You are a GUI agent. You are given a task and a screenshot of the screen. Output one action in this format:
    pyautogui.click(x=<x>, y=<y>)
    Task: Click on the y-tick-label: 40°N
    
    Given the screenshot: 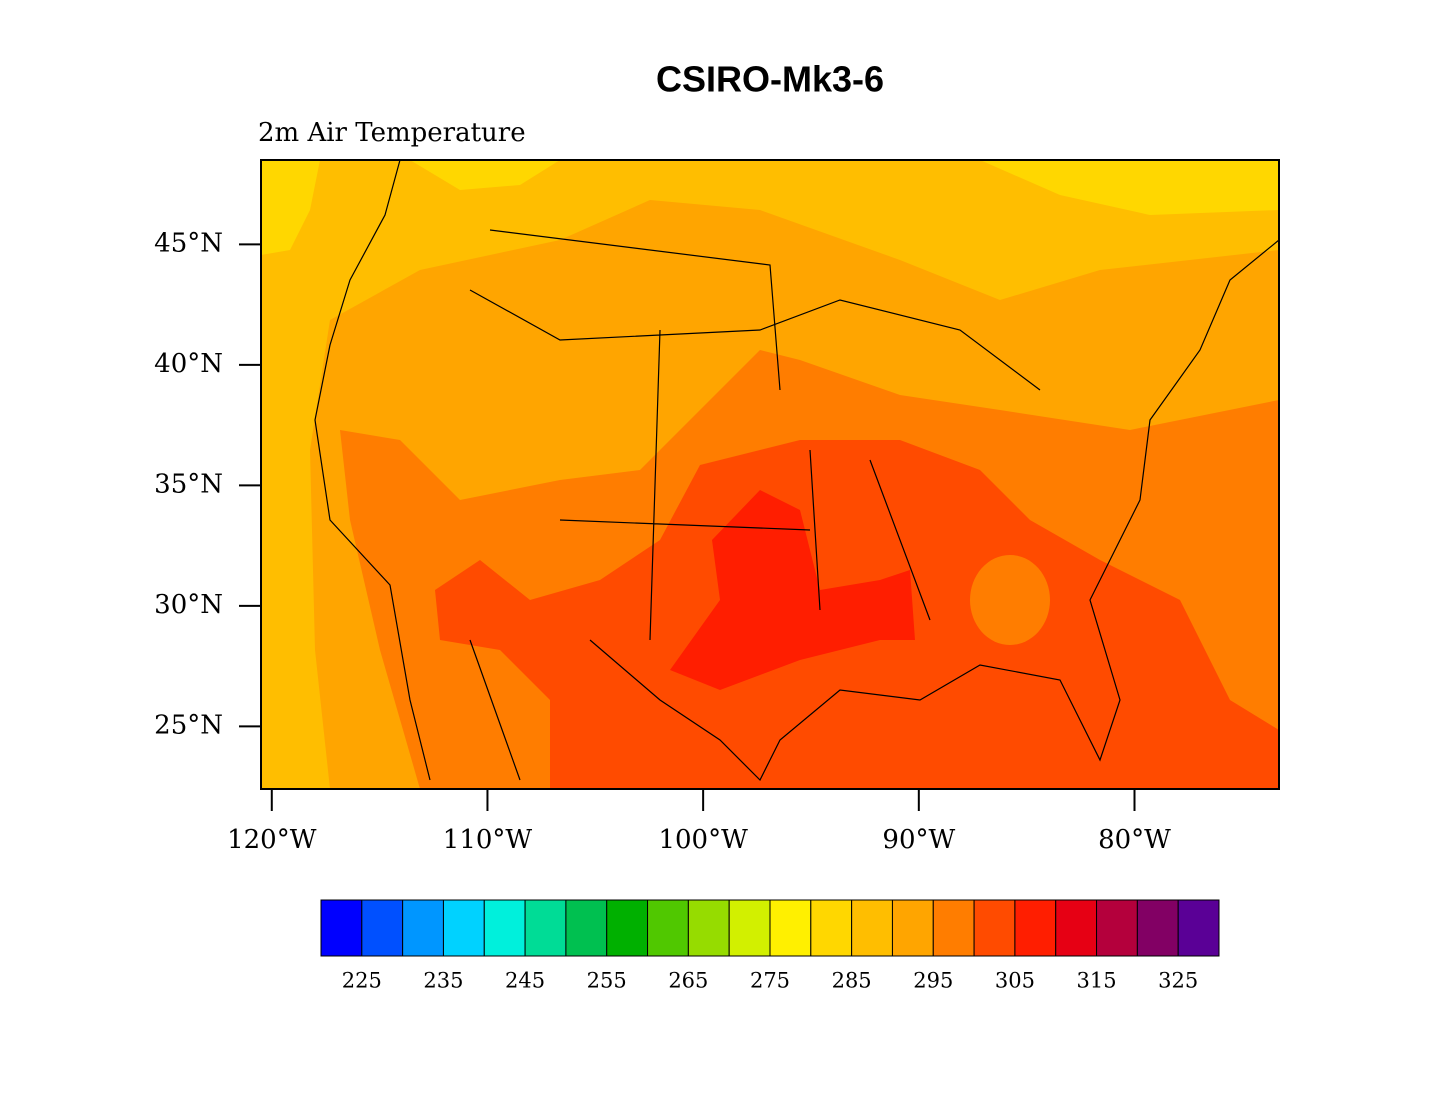 What is the action you would take?
    pyautogui.click(x=188, y=364)
    